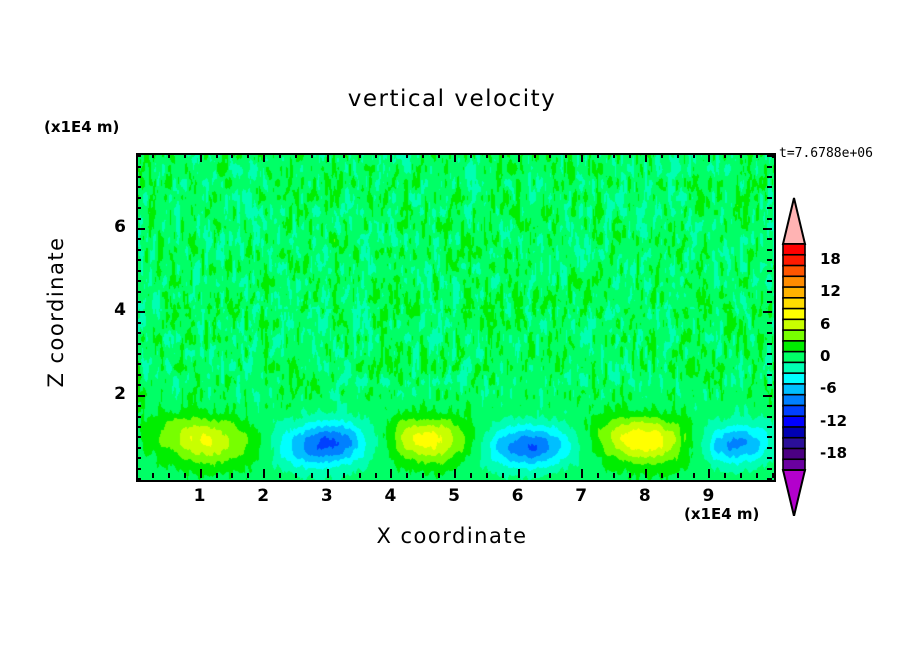  I want to click on y-tick-label: 4, so click(120, 310).